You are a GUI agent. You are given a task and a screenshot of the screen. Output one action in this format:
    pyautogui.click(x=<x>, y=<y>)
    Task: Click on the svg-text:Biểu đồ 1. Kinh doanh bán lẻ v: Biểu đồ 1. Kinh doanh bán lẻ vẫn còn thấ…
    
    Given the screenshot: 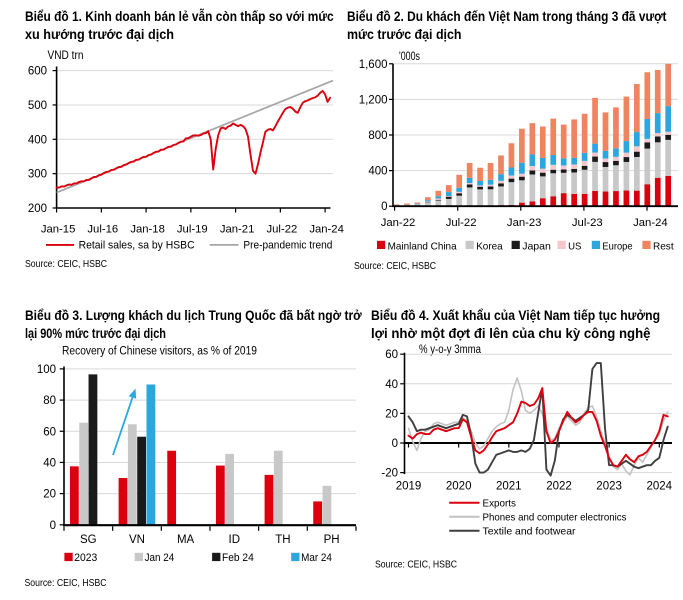 What is the action you would take?
    pyautogui.click(x=179, y=16)
    